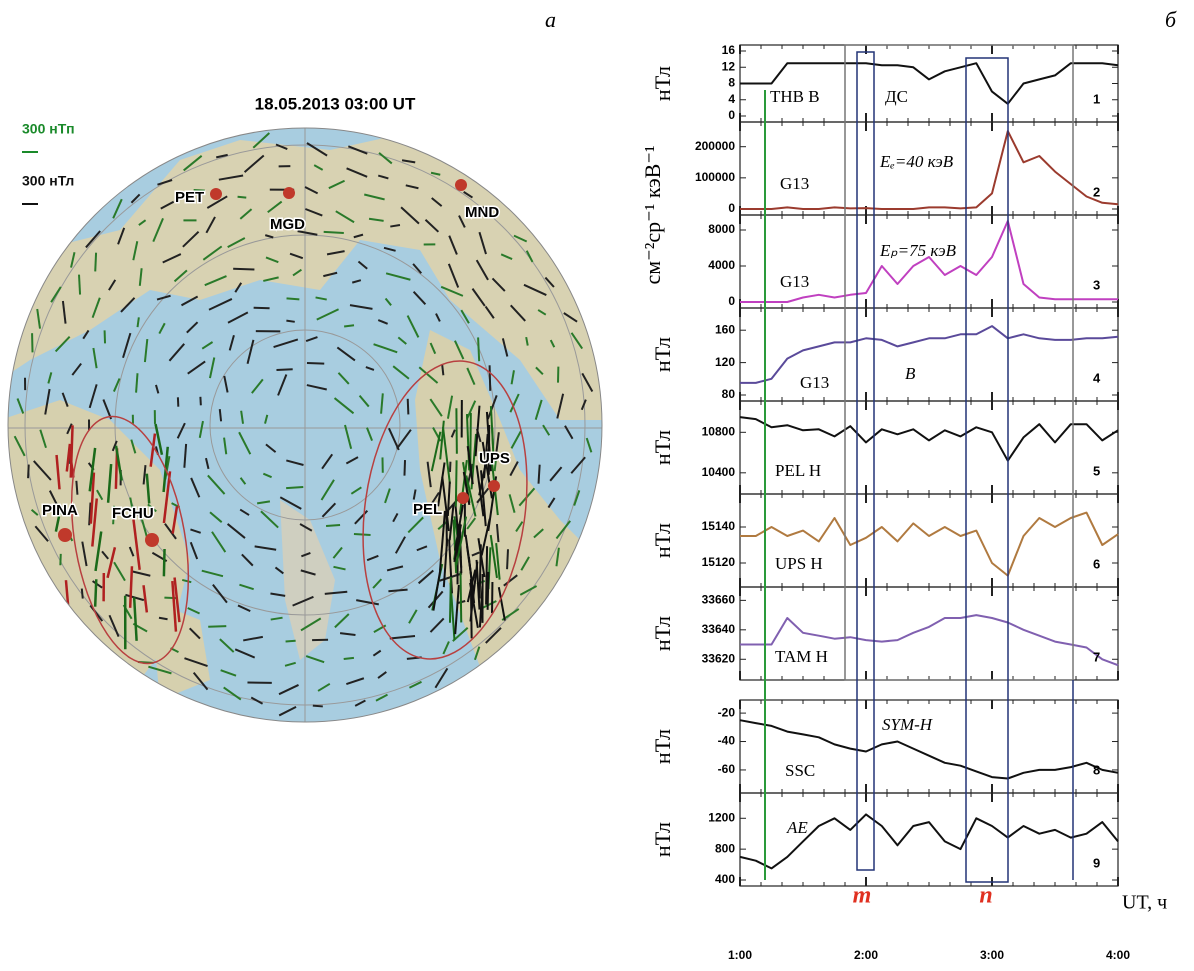 The width and height of the screenshot is (1194, 971). What do you see at coordinates (865, 461) in the screenshot?
I see `highlight-box` at bounding box center [865, 461].